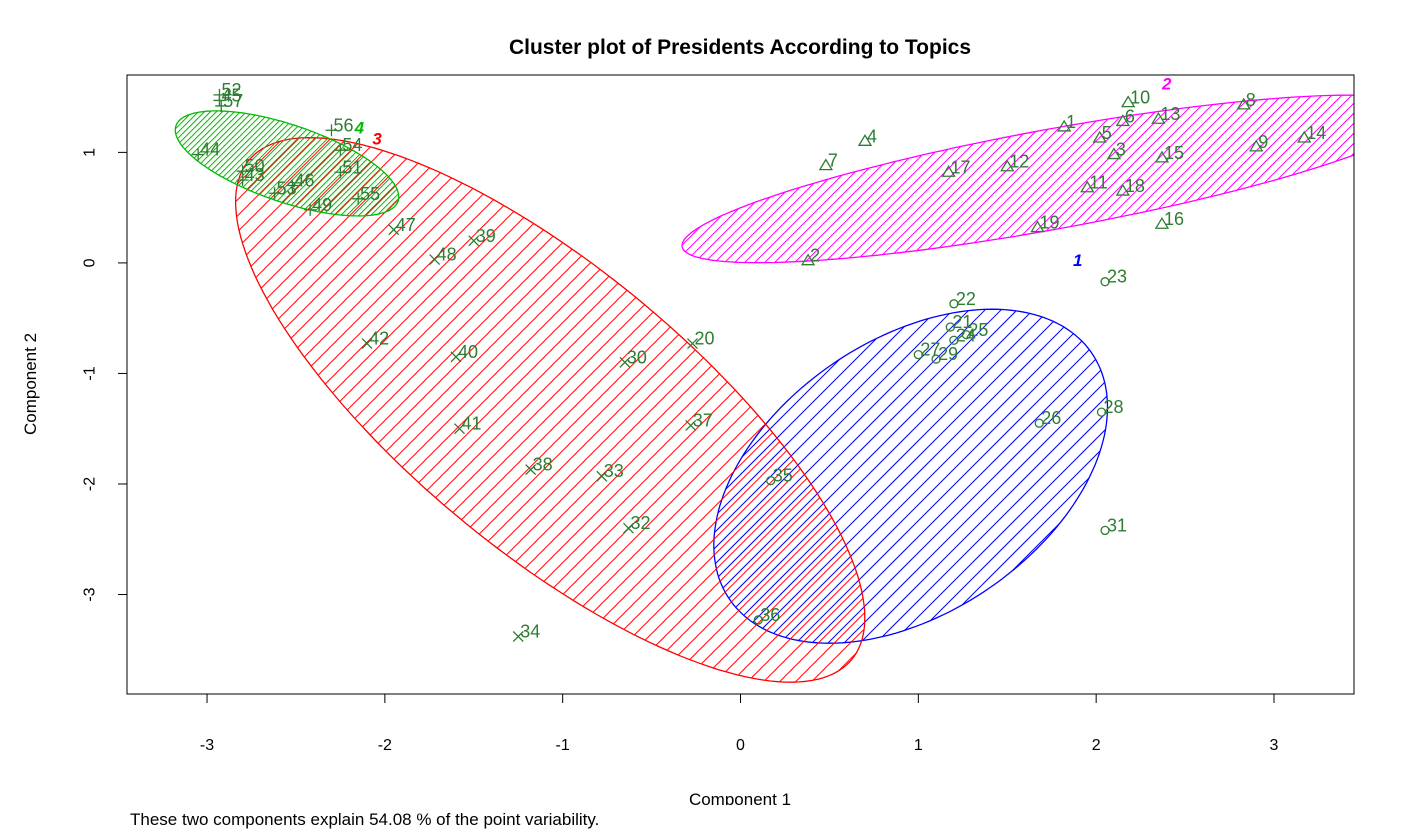 This screenshot has width=1415, height=830. What do you see at coordinates (966, 299) in the screenshot?
I see `point-label: 22` at bounding box center [966, 299].